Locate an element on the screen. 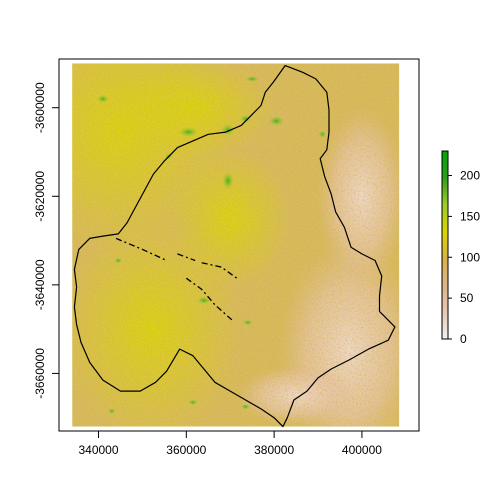 This screenshot has height=504, width=504. y-tick-label: -3600000 is located at coordinates (40, 107).